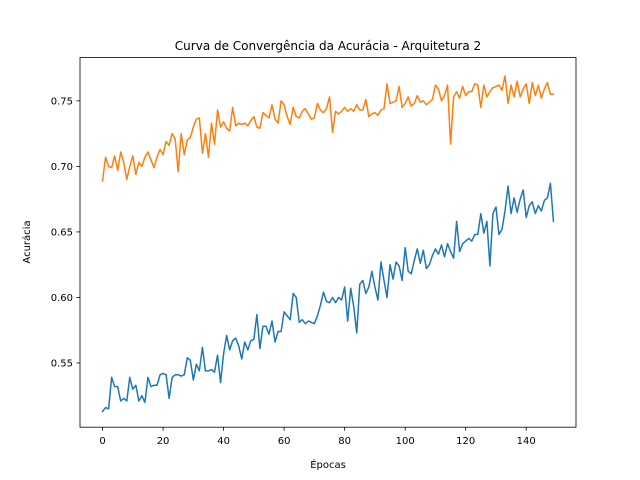 This screenshot has height=480, width=640. Describe the element at coordinates (405, 441) in the screenshot. I see `x-tick-label: 100` at that location.